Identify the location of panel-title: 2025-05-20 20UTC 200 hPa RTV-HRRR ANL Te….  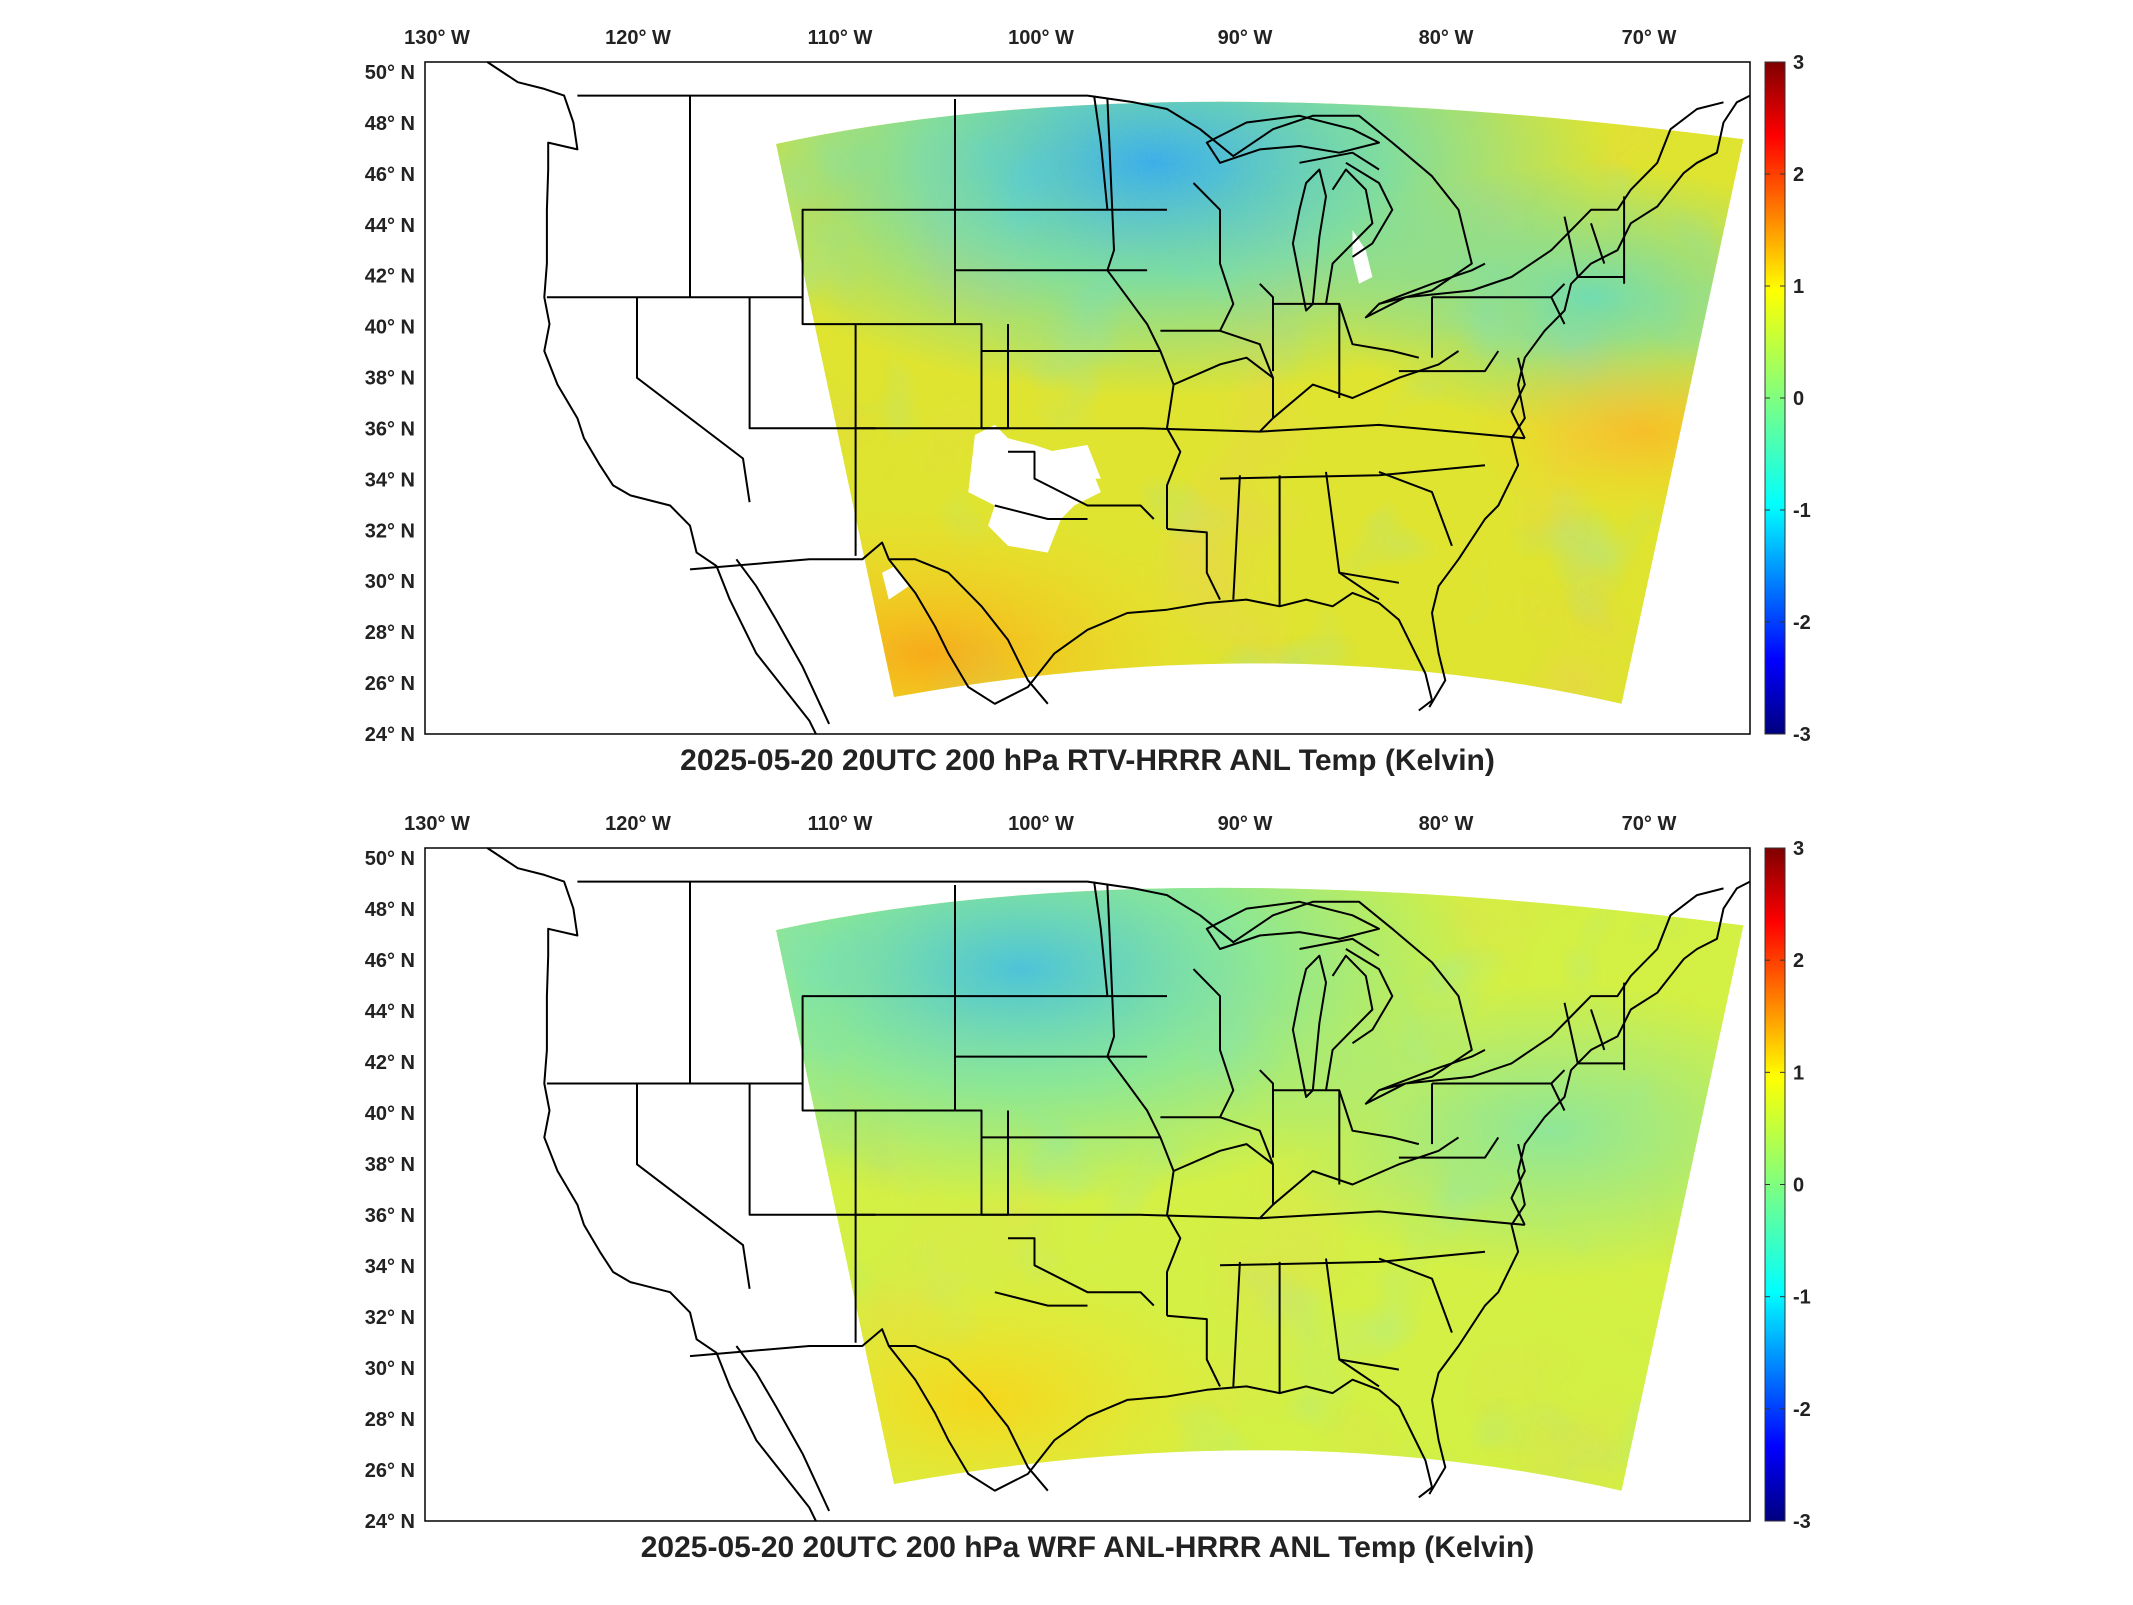
(1087, 760).